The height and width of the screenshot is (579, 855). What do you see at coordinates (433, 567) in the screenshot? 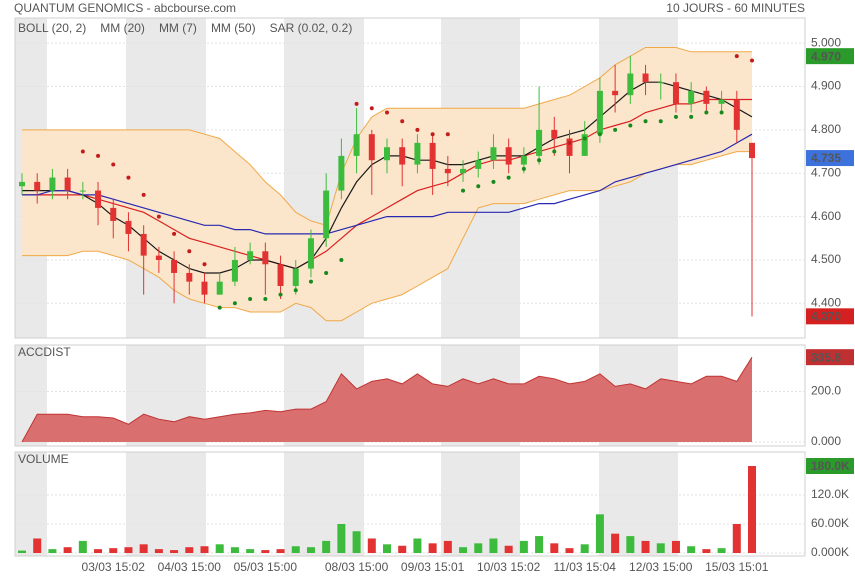
I see `x-tick-label: 09/03 15:01` at bounding box center [433, 567].